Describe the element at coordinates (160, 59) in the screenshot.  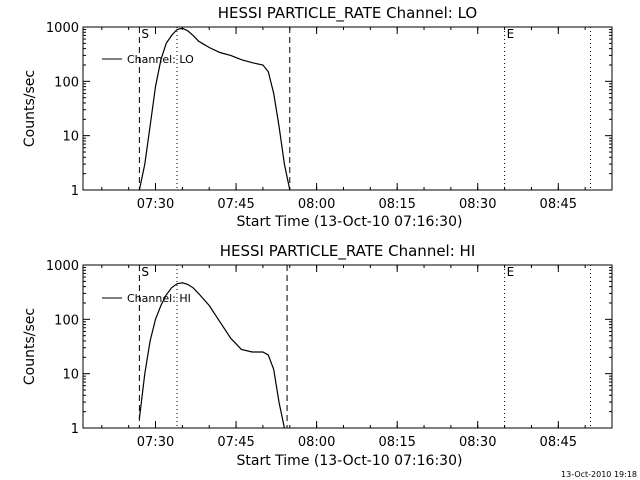
I see `legend-label: Channel: LO` at that location.